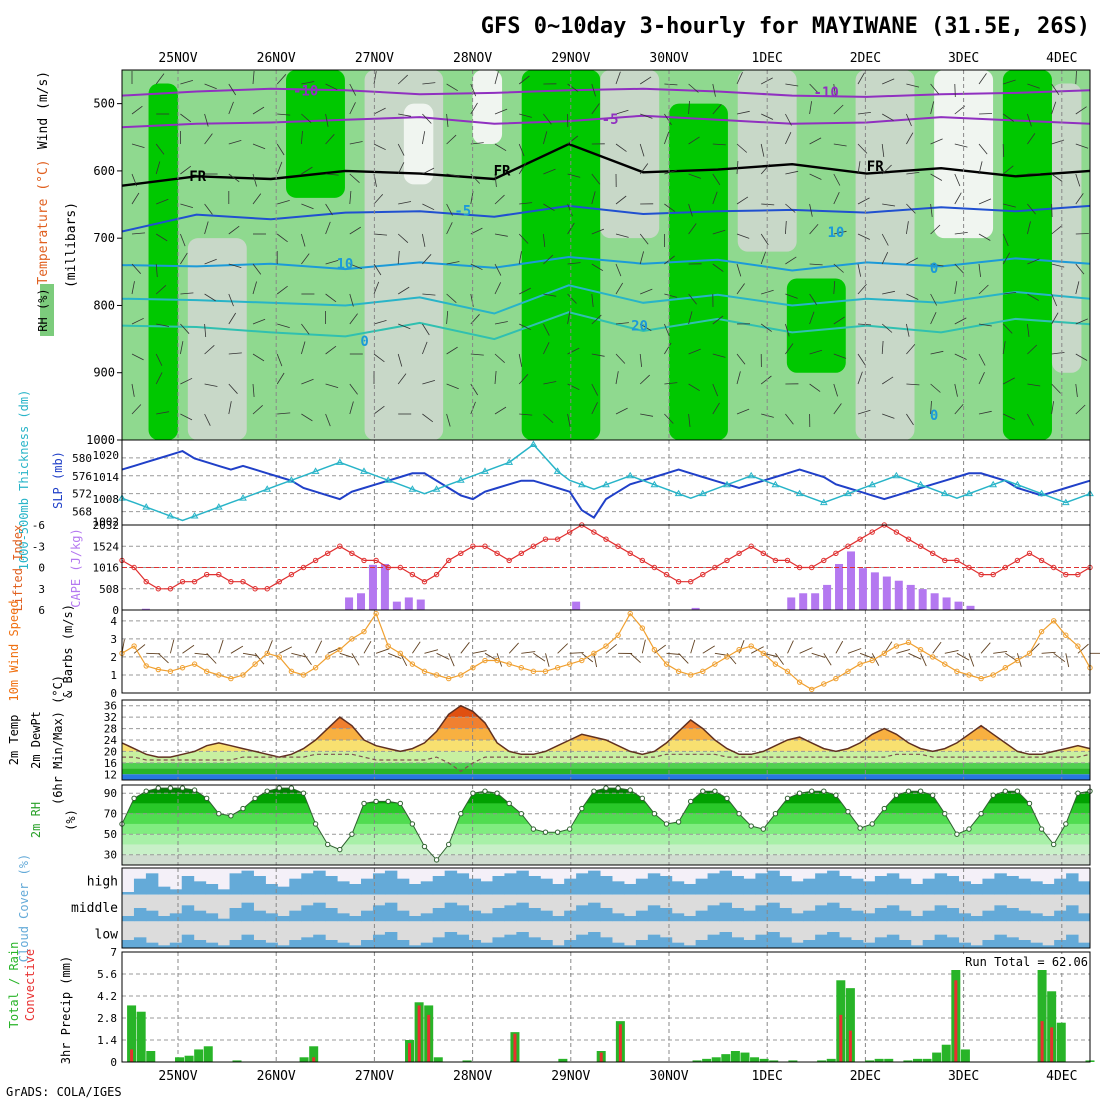 The width and height of the screenshot is (1100, 1100). I want to click on rh-band, so click(606, 859).